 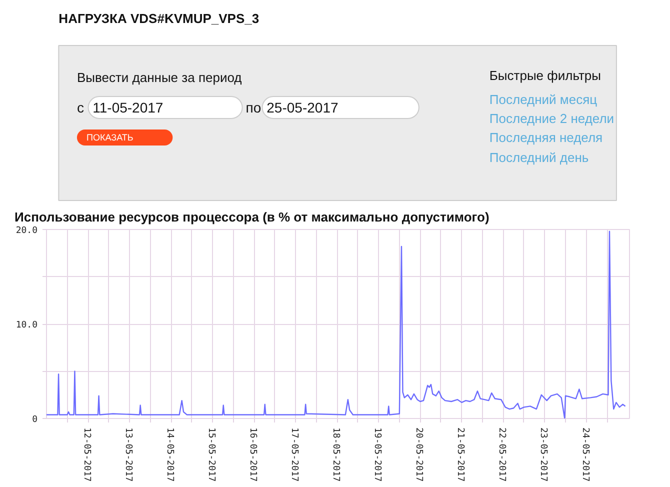 I want to click on x-tick-label: 20-05-2017, so click(x=419, y=455).